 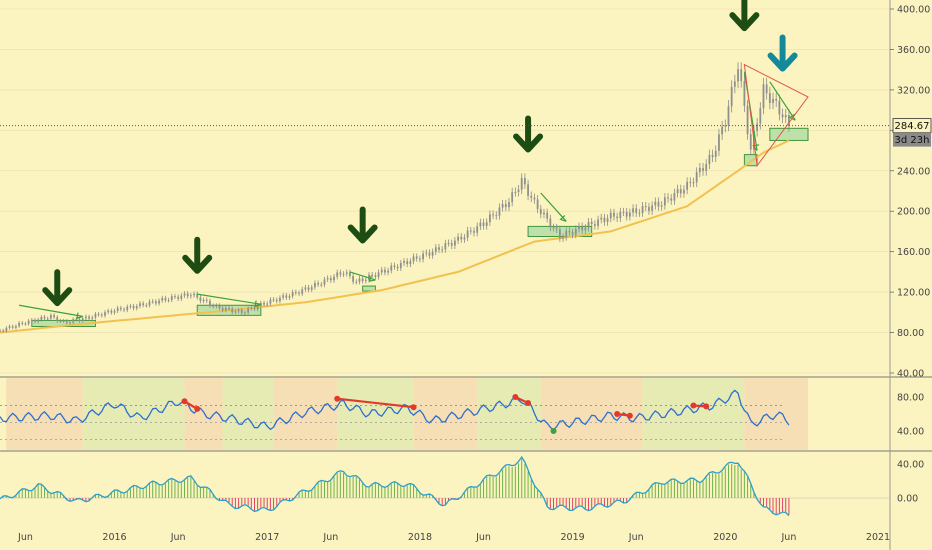 What do you see at coordinates (912, 140) in the screenshot?
I see `countdown-text: 3d 23h` at bounding box center [912, 140].